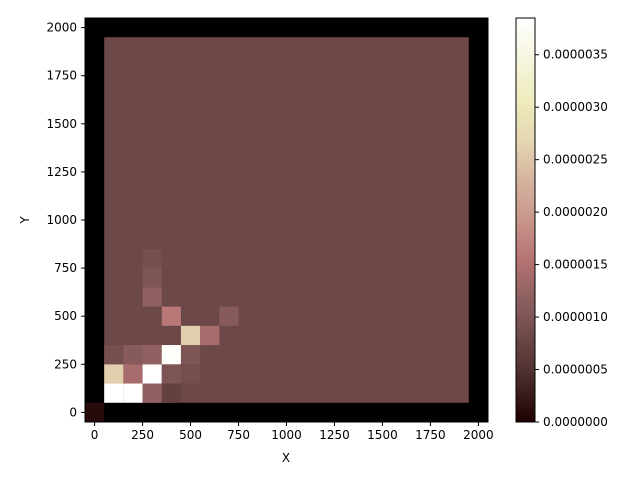 This screenshot has width=640, height=480. Describe the element at coordinates (61, 220) in the screenshot. I see `y-tick-label: 1000` at that location.